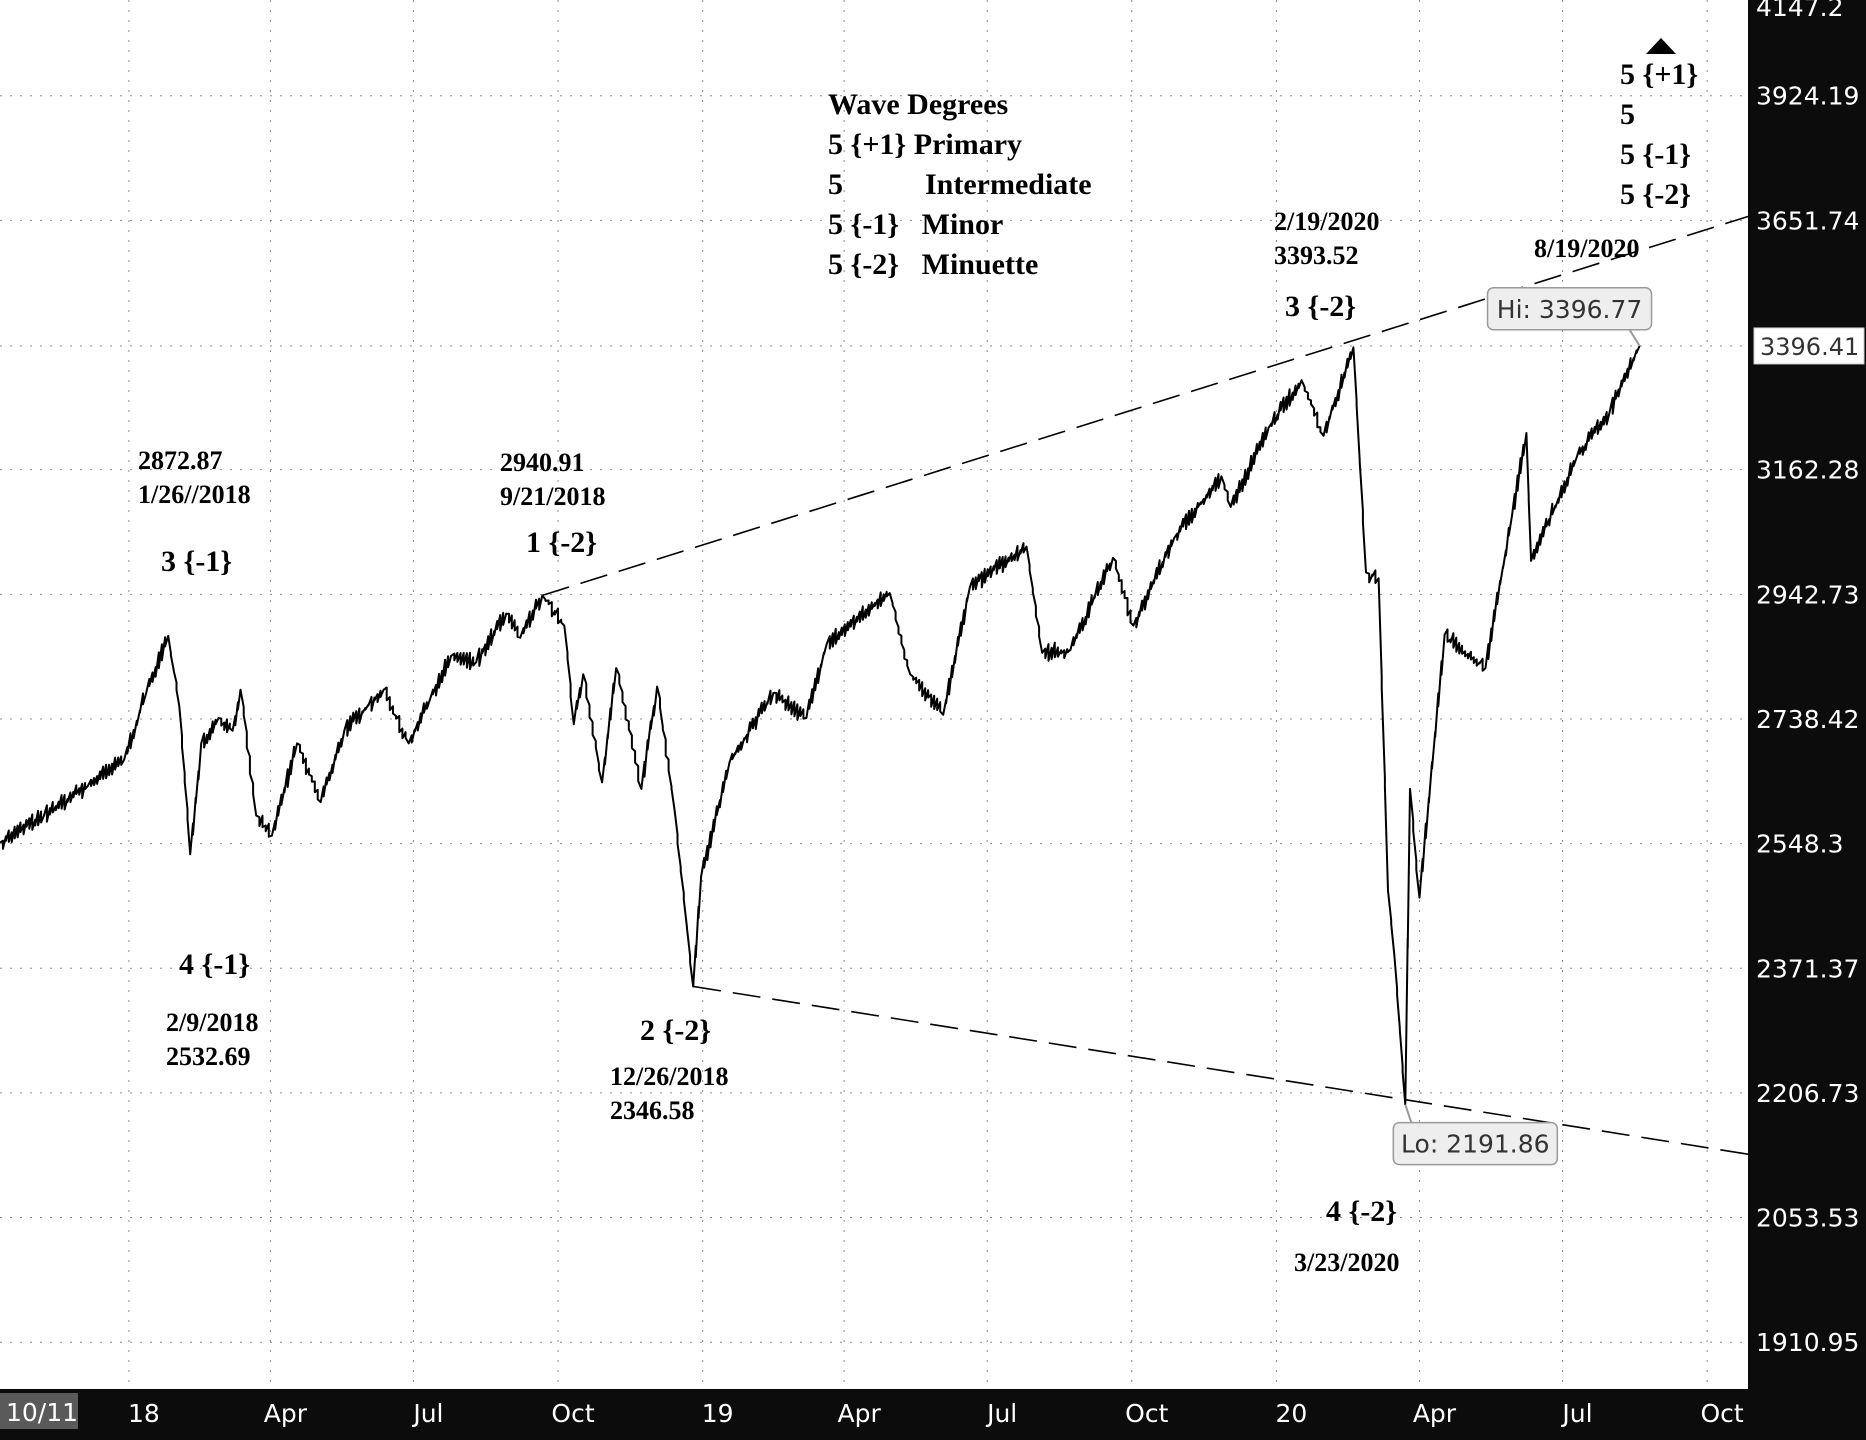  Describe the element at coordinates (1807, 968) in the screenshot. I see `price-tick-label: 2371.37` at that location.